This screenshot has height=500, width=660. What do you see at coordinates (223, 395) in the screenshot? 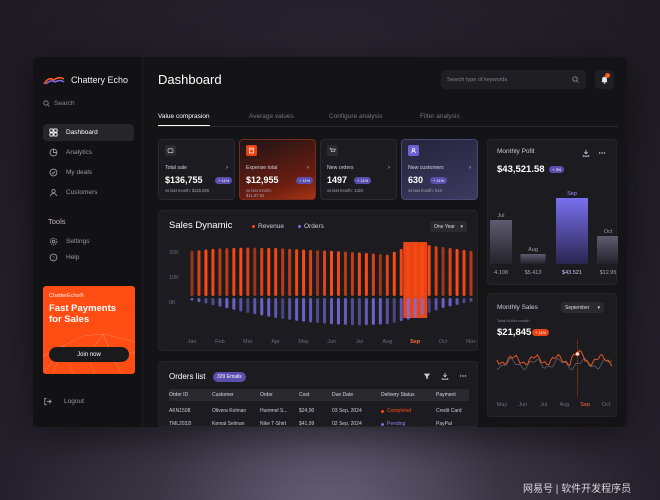
I see `column-header: Customer` at bounding box center [223, 395].